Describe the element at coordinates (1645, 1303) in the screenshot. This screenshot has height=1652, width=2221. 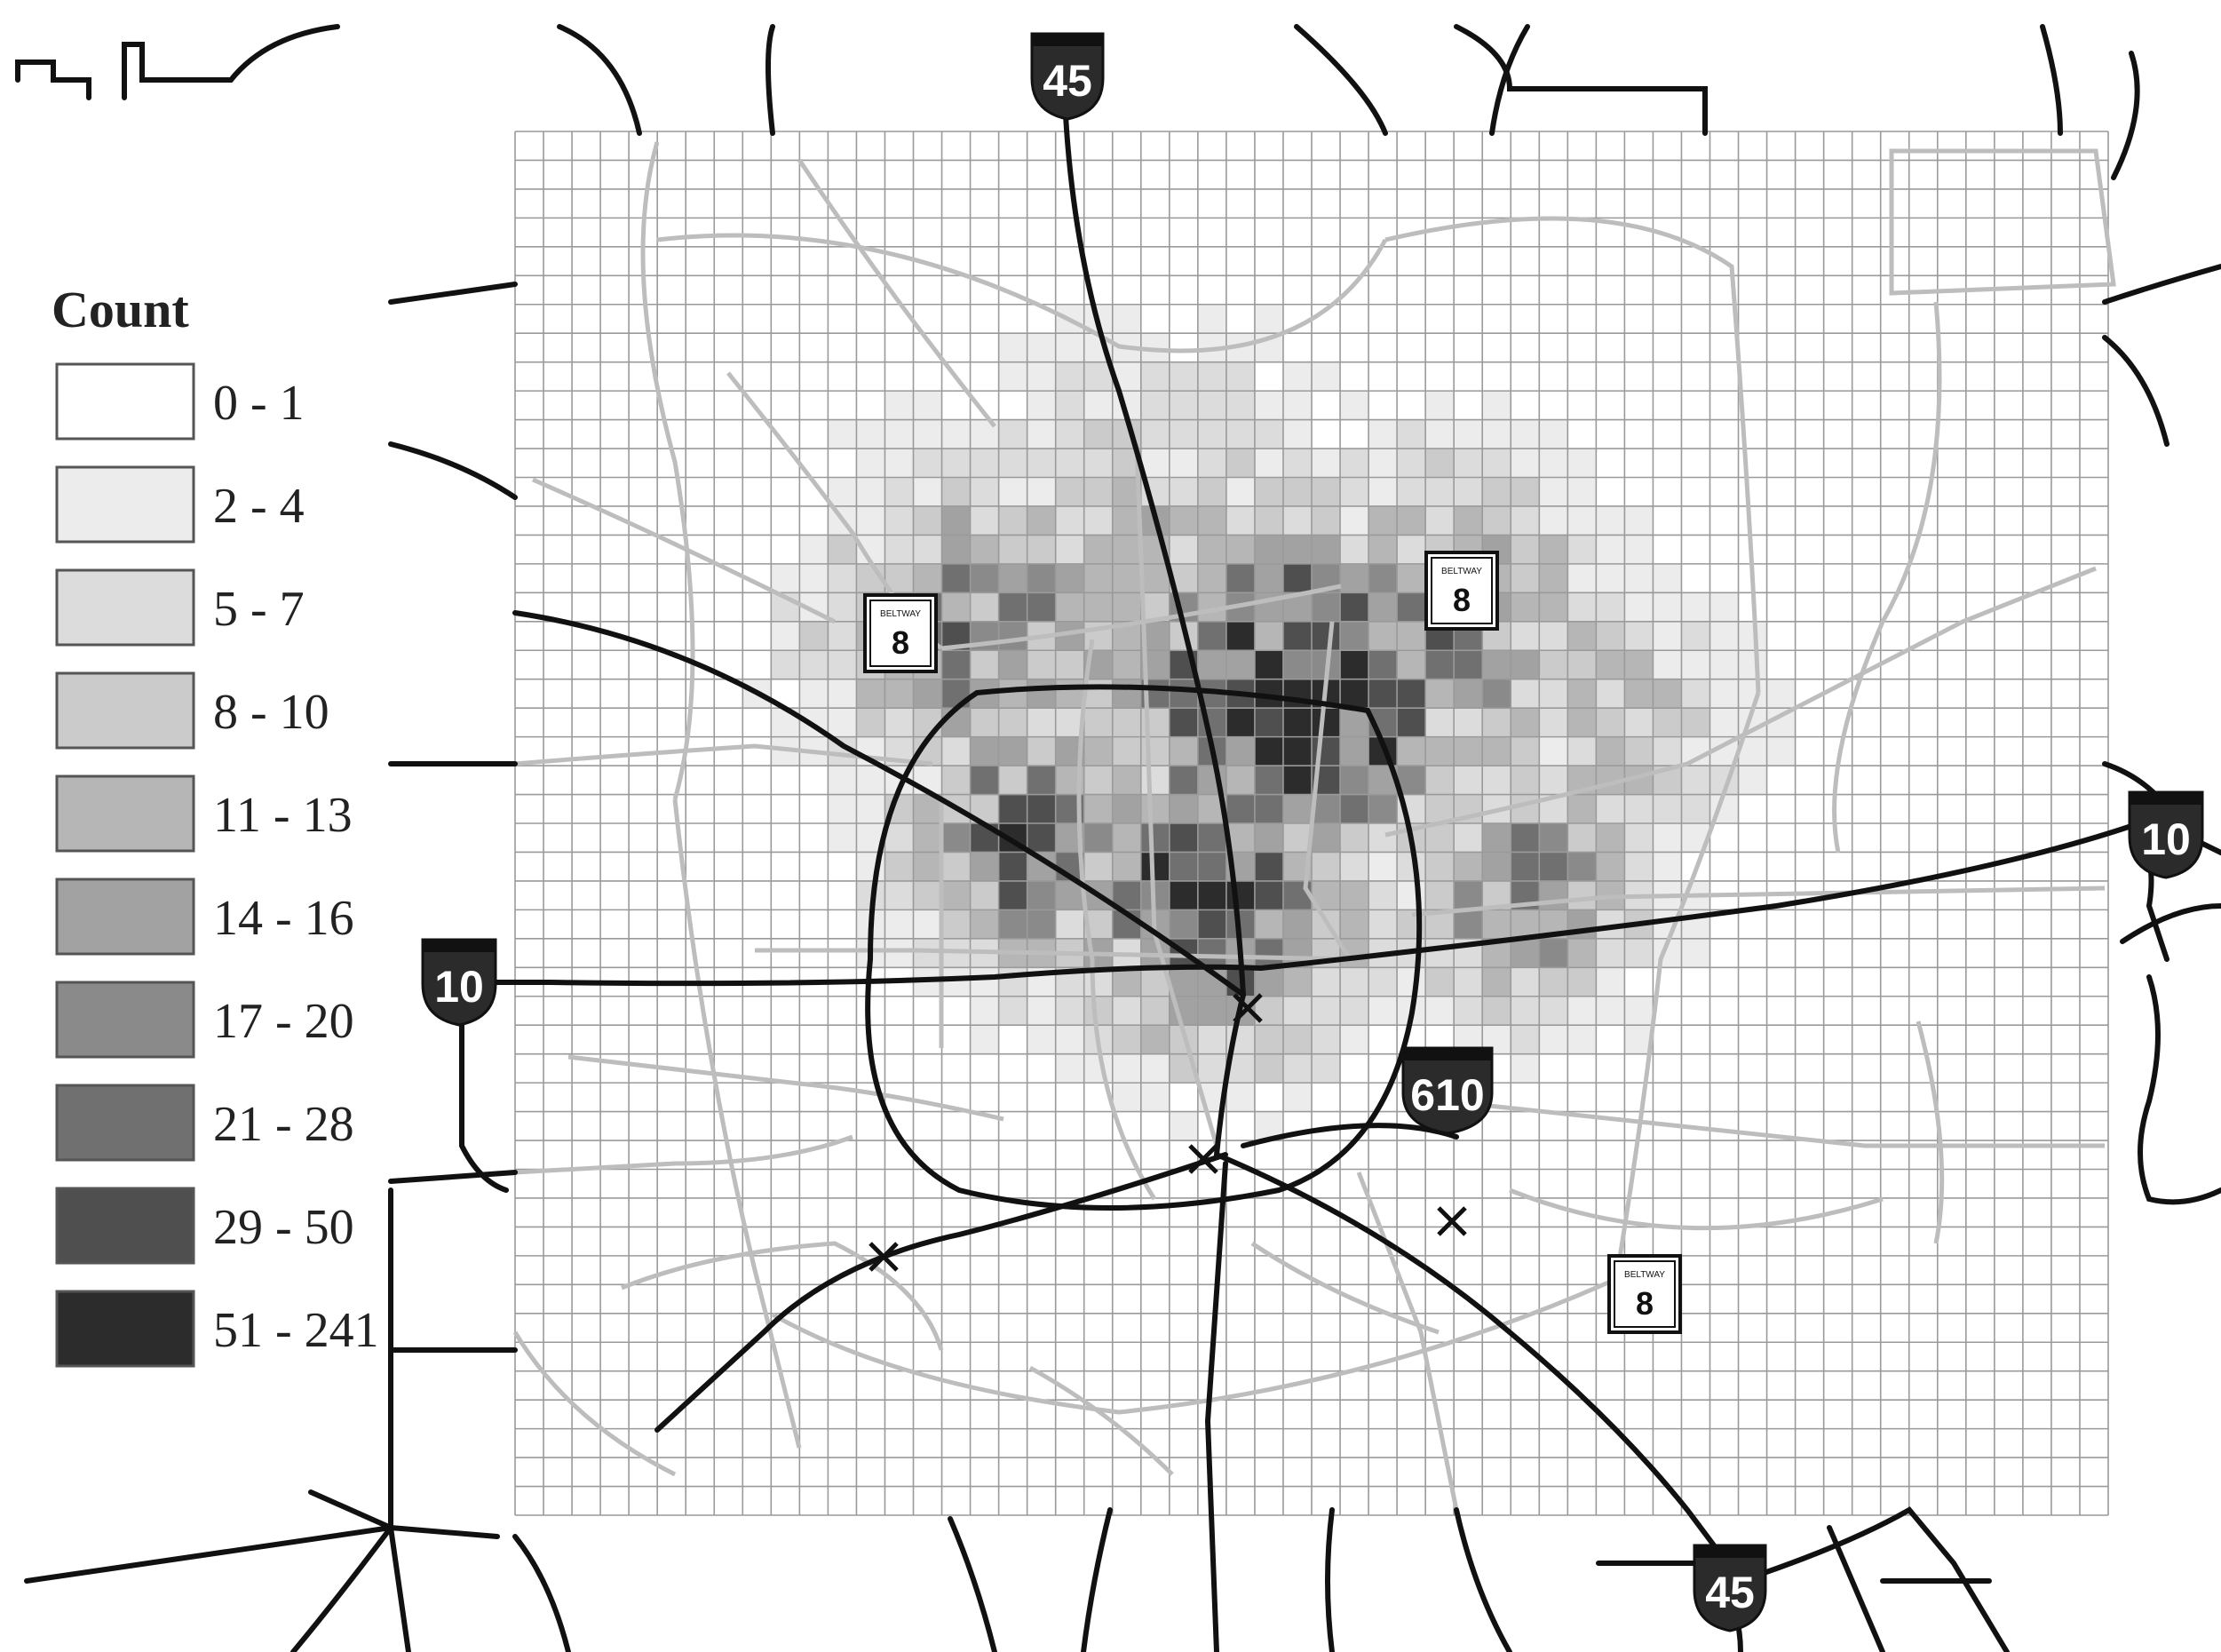
I see `beltway-se-number: 8` at that location.